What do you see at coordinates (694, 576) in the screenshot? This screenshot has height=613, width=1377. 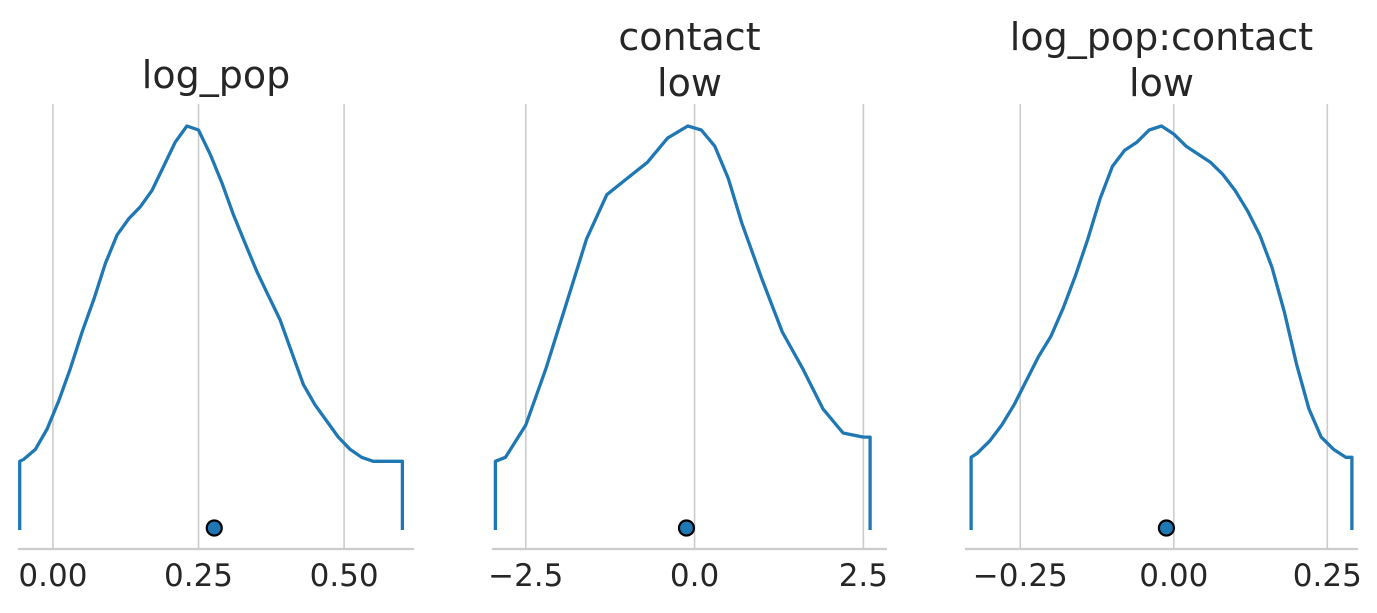 I see `x-tick-label: 0.0` at bounding box center [694, 576].